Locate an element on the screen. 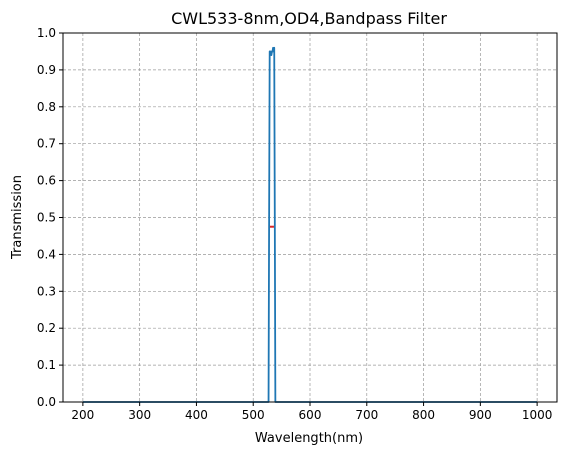  x-tick-label: 200 is located at coordinates (82, 415).